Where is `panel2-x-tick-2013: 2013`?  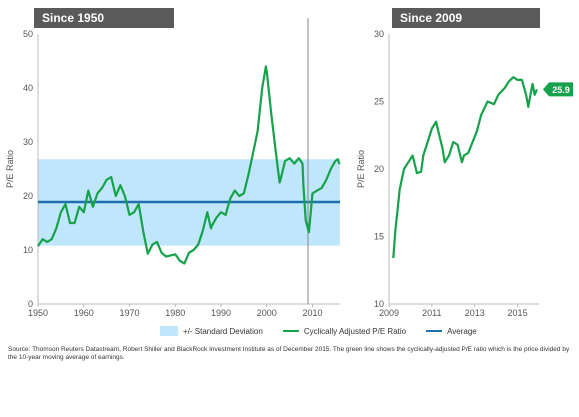
panel2-x-tick-2013: 2013 is located at coordinates (475, 313).